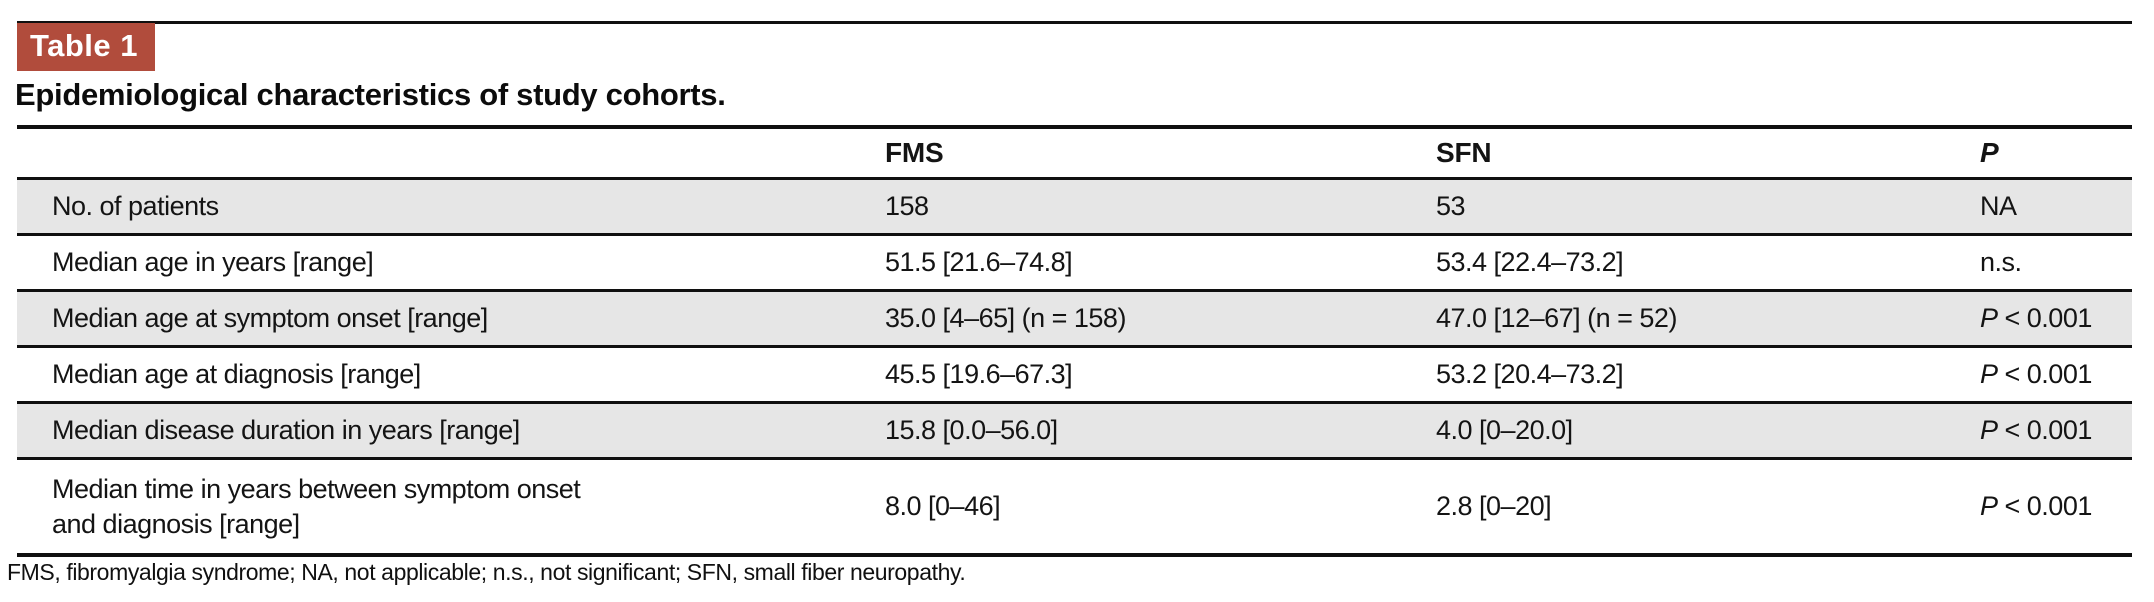 This screenshot has height=602, width=2154. What do you see at coordinates (86, 47) in the screenshot?
I see `table-number-badge: Table 1` at bounding box center [86, 47].